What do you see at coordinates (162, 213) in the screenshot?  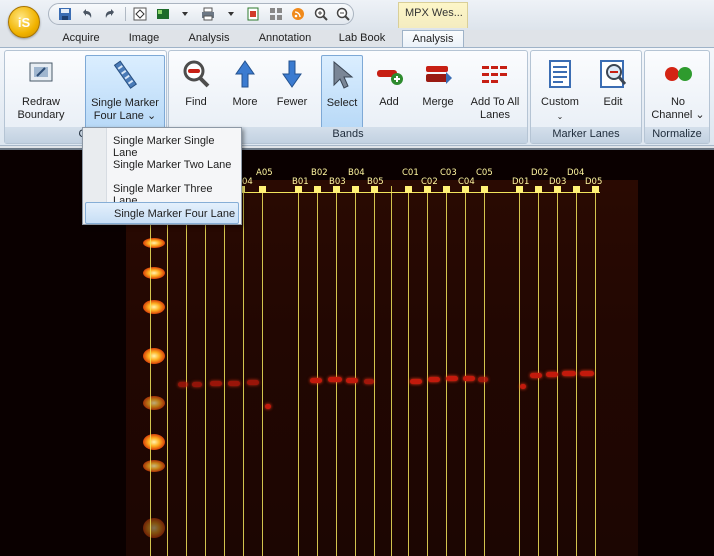 I see `menu-item-single-marker-four-lane: Single Marker Four Lane` at bounding box center [162, 213].